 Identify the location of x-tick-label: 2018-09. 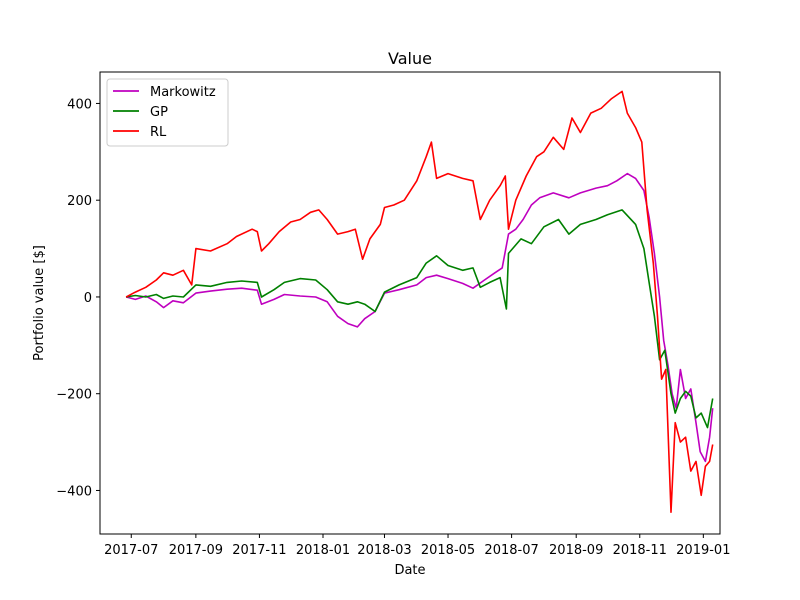
(576, 550).